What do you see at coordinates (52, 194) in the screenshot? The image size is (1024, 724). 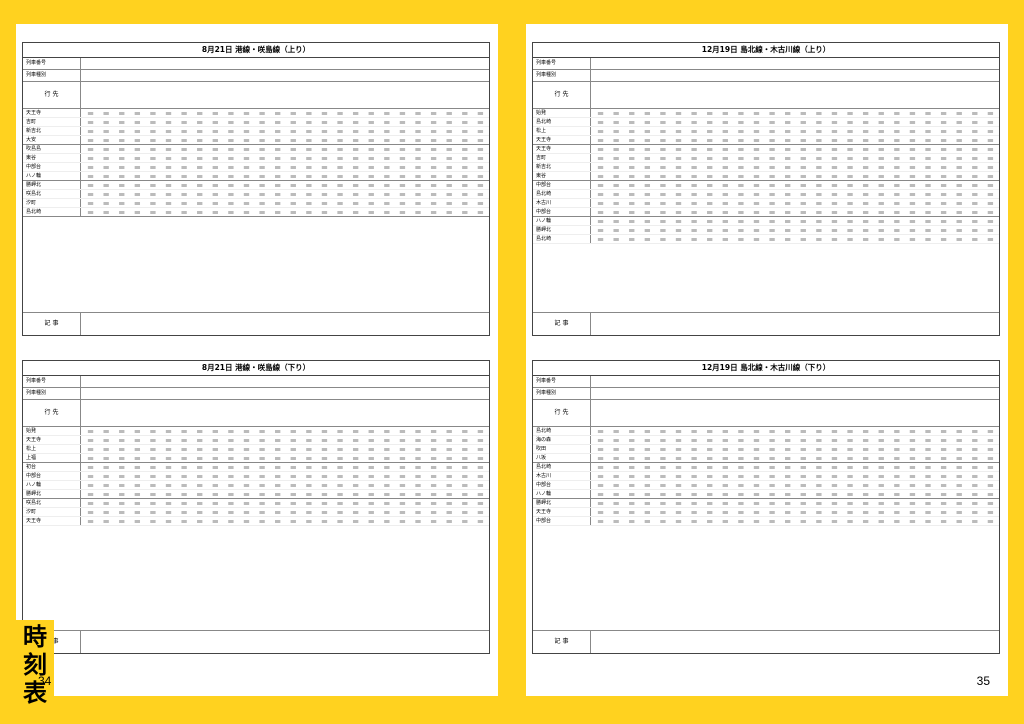 I see `station-label: 咲島北` at bounding box center [52, 194].